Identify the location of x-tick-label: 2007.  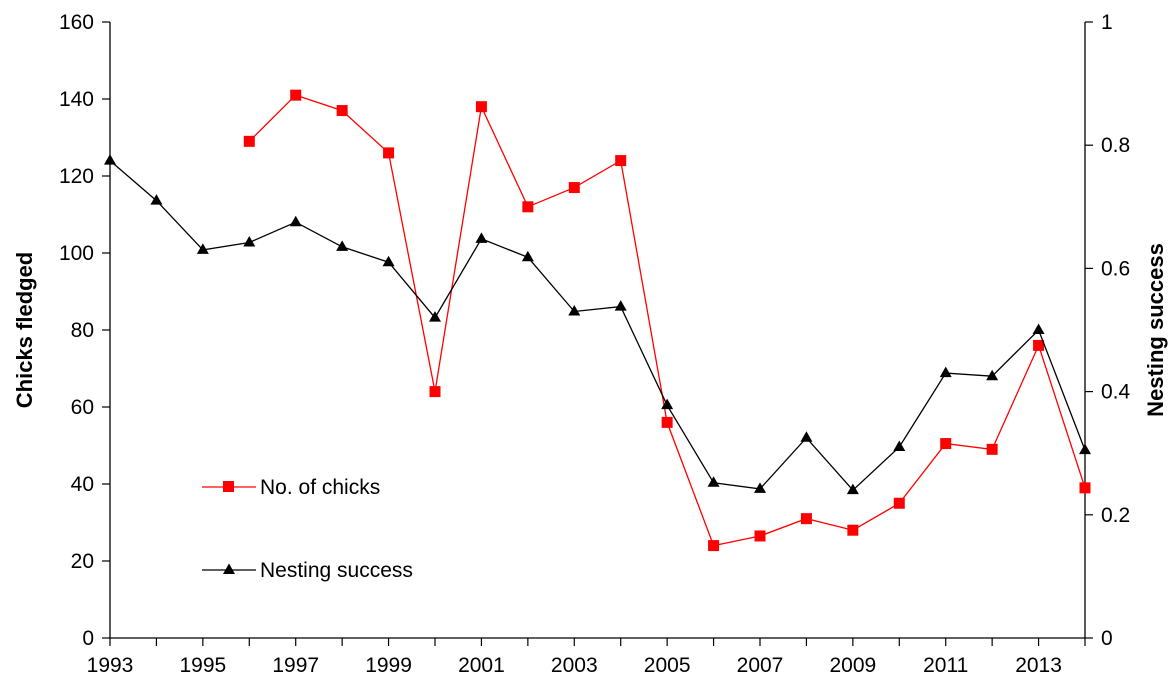
(760, 665).